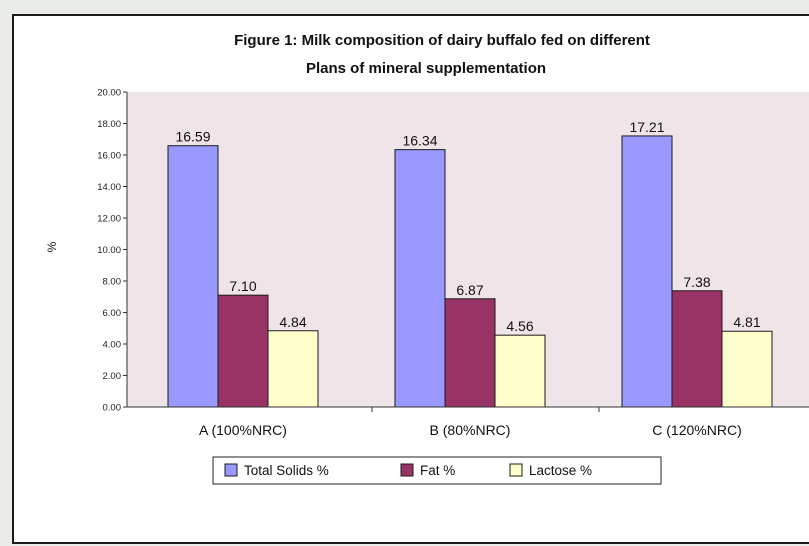  I want to click on y-tick-label: 10.00, so click(109, 250).